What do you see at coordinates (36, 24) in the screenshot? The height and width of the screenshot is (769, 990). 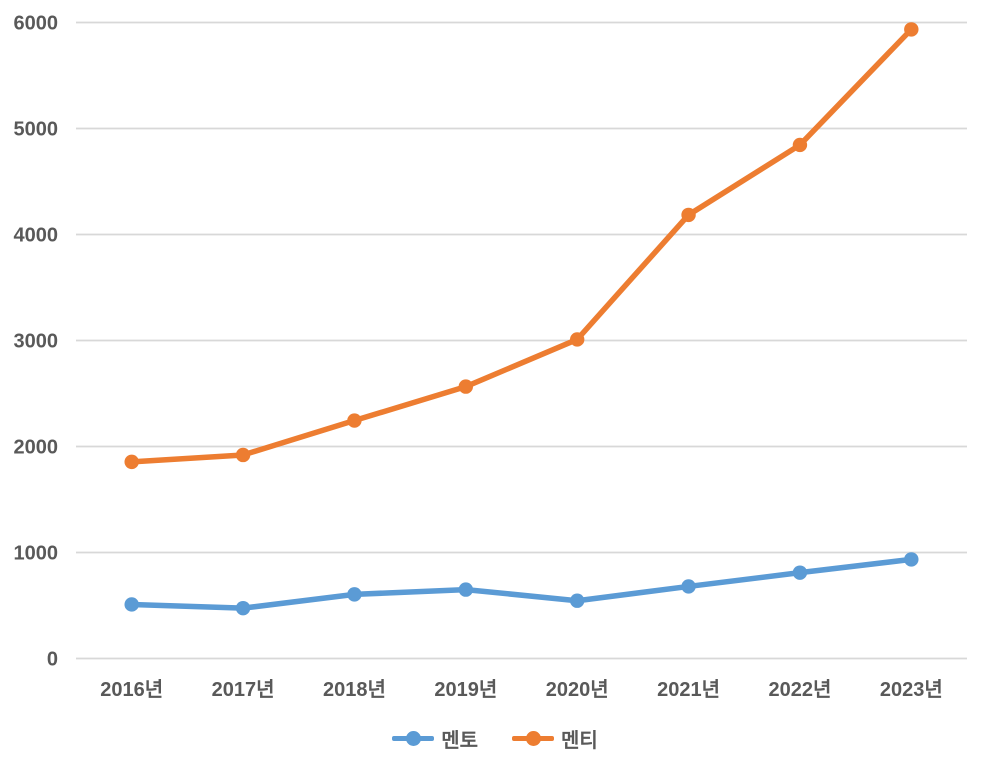 I see `y-axis-tick-label: 6000` at bounding box center [36, 24].